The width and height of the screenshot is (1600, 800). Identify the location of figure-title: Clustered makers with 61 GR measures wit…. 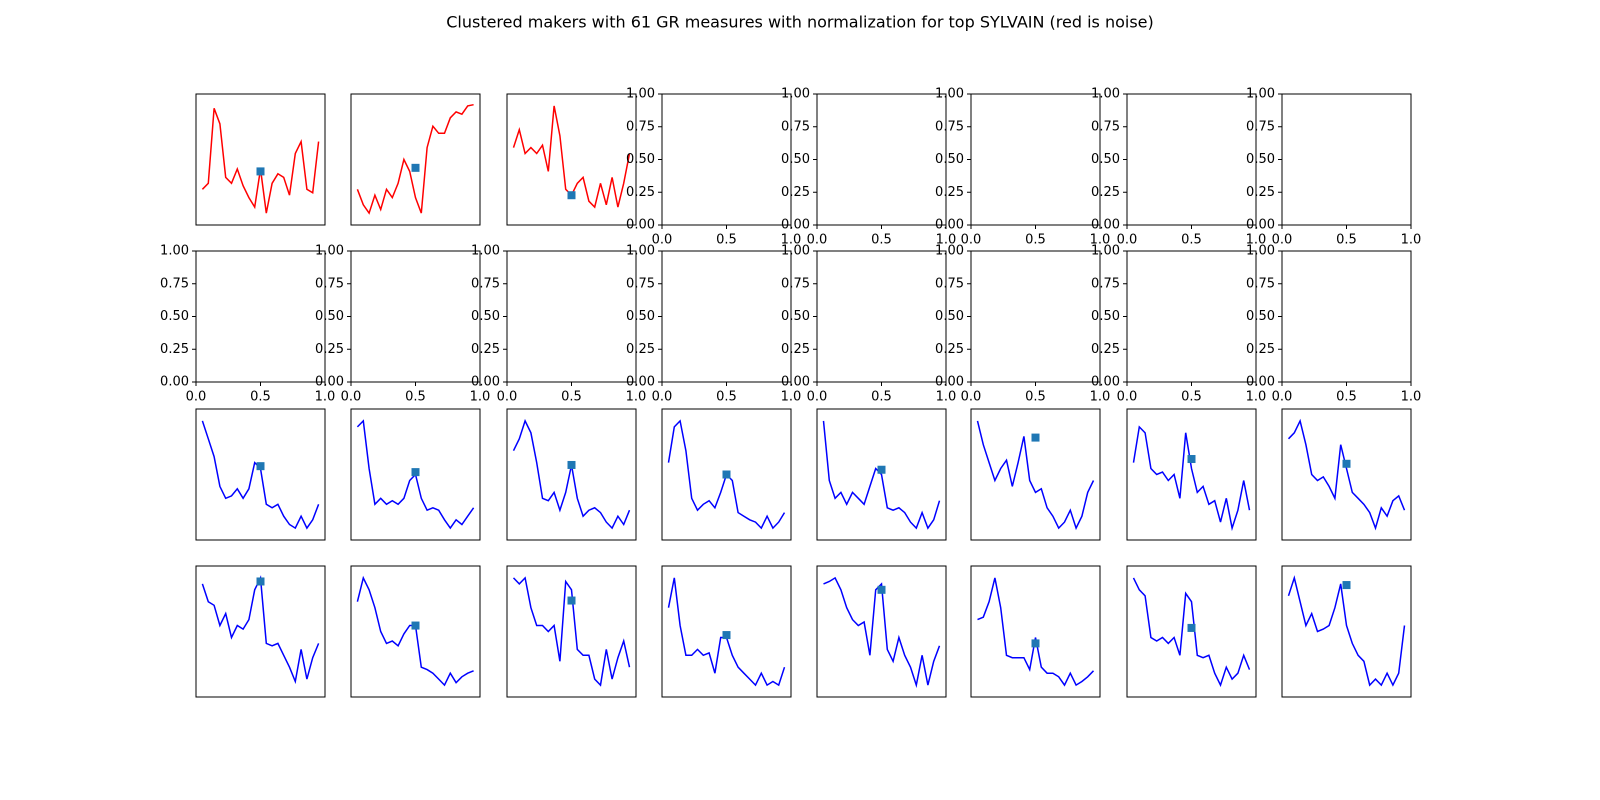
(800, 22).